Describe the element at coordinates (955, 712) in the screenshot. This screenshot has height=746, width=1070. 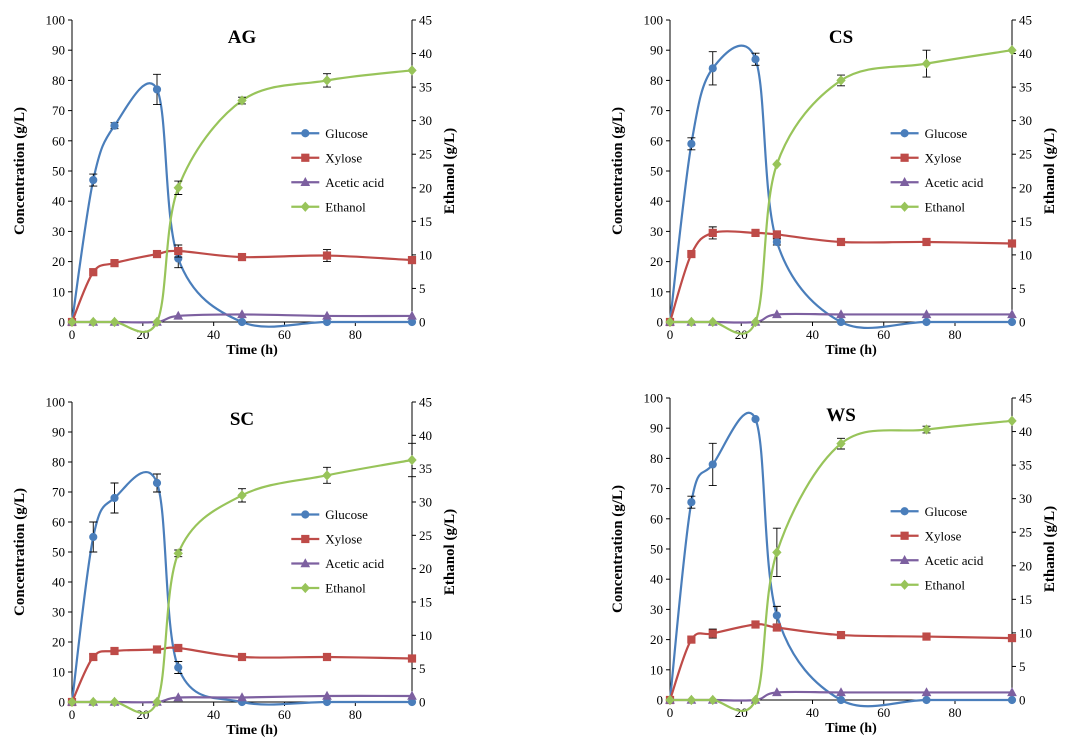
I see `x-axis-tick-label: 80` at that location.